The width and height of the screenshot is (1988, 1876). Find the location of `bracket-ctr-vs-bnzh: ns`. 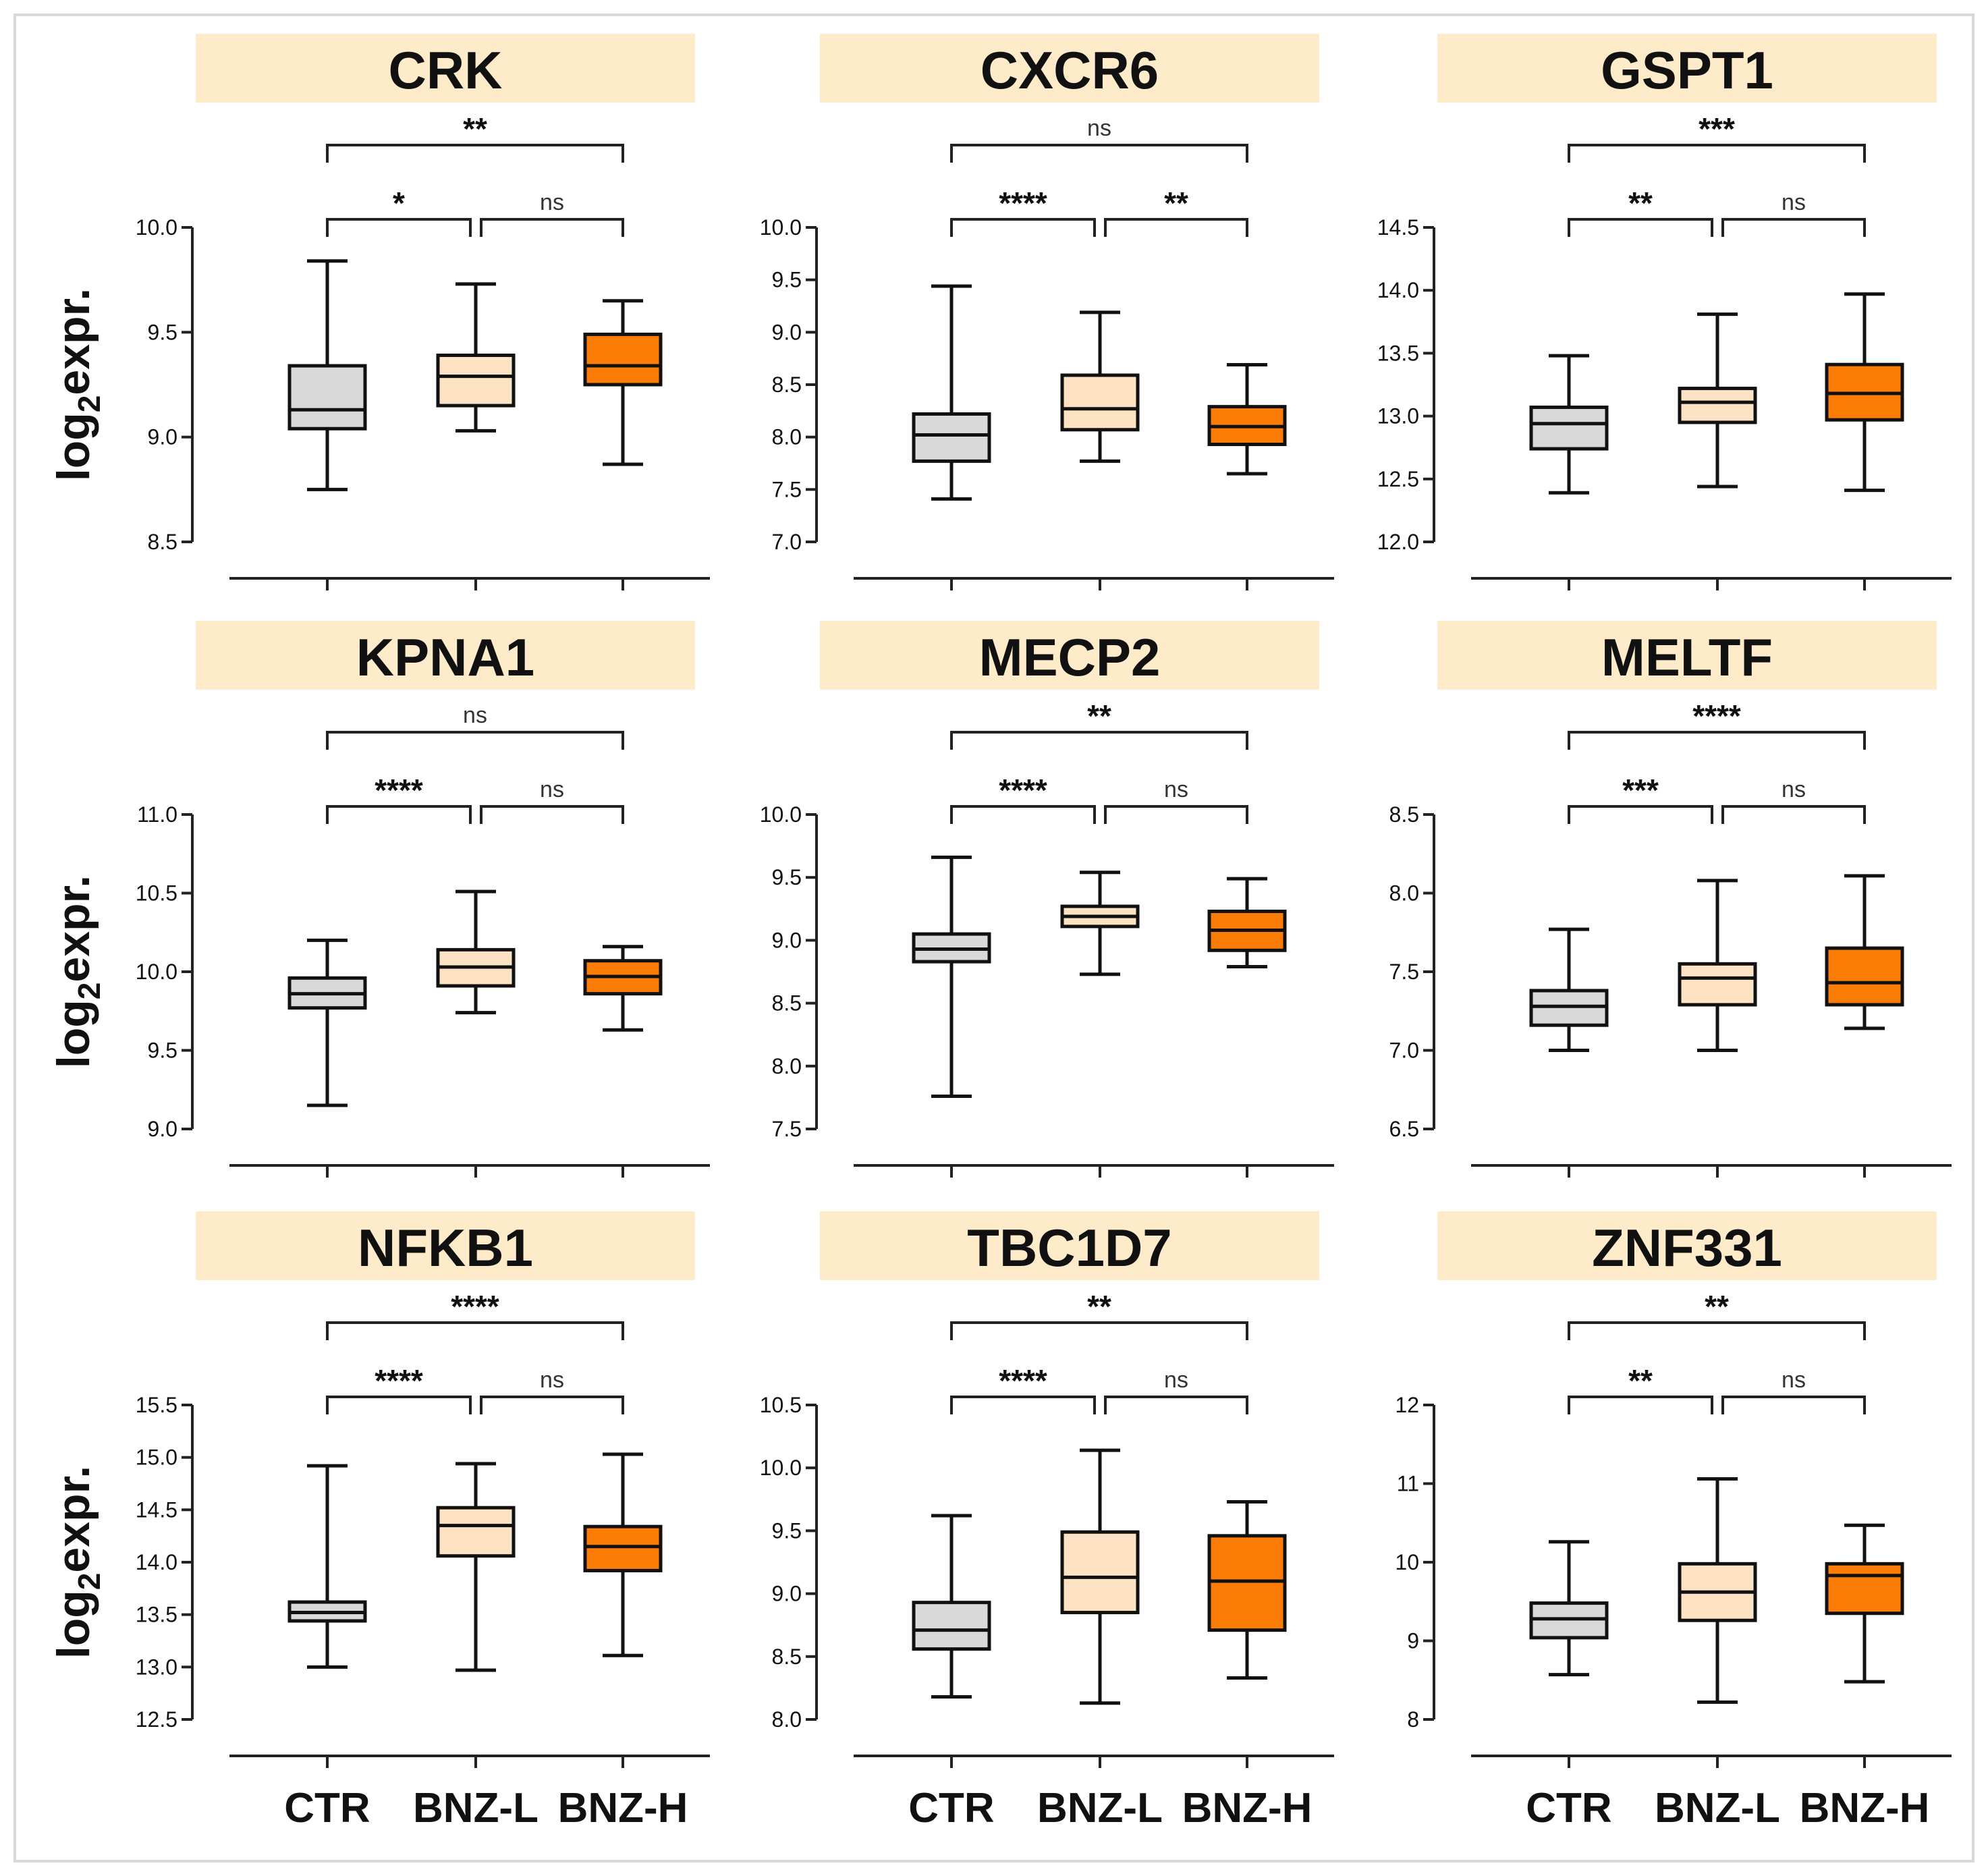

bracket-ctr-vs-bnzh: ns is located at coordinates (475, 726).